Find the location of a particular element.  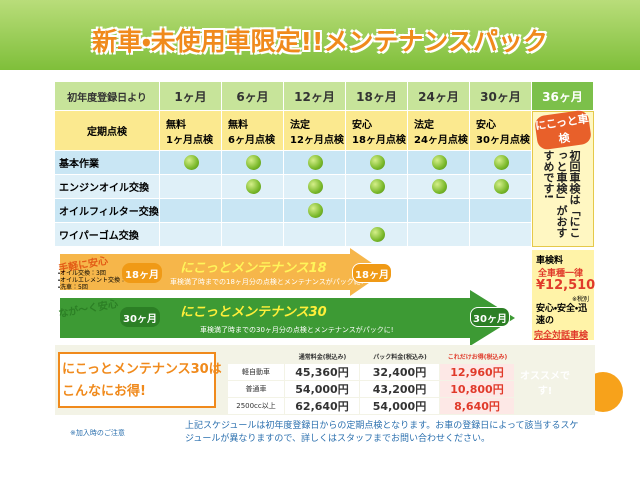

header-cell: 6ヶ月 is located at coordinates (252, 96).